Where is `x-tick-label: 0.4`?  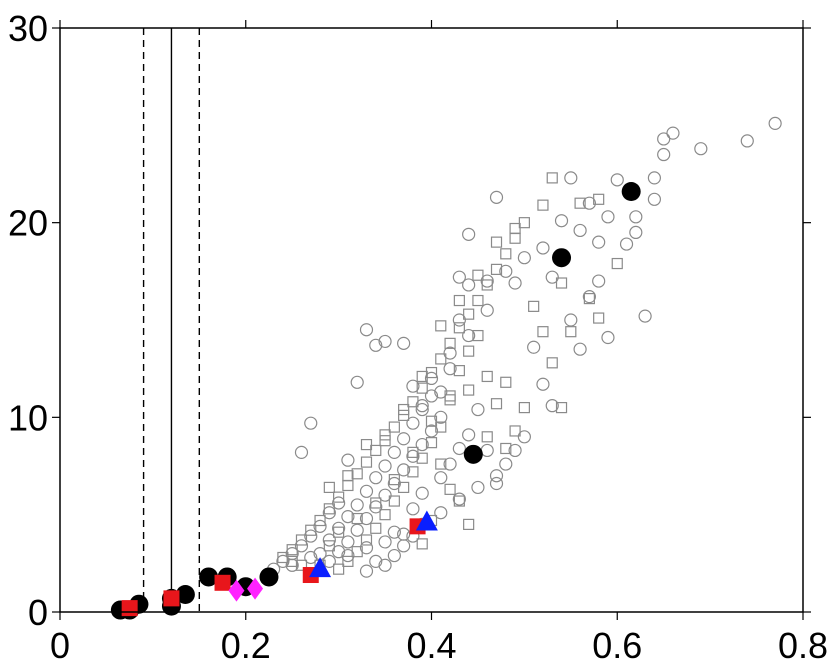 x-tick-label: 0.4 is located at coordinates (431, 643).